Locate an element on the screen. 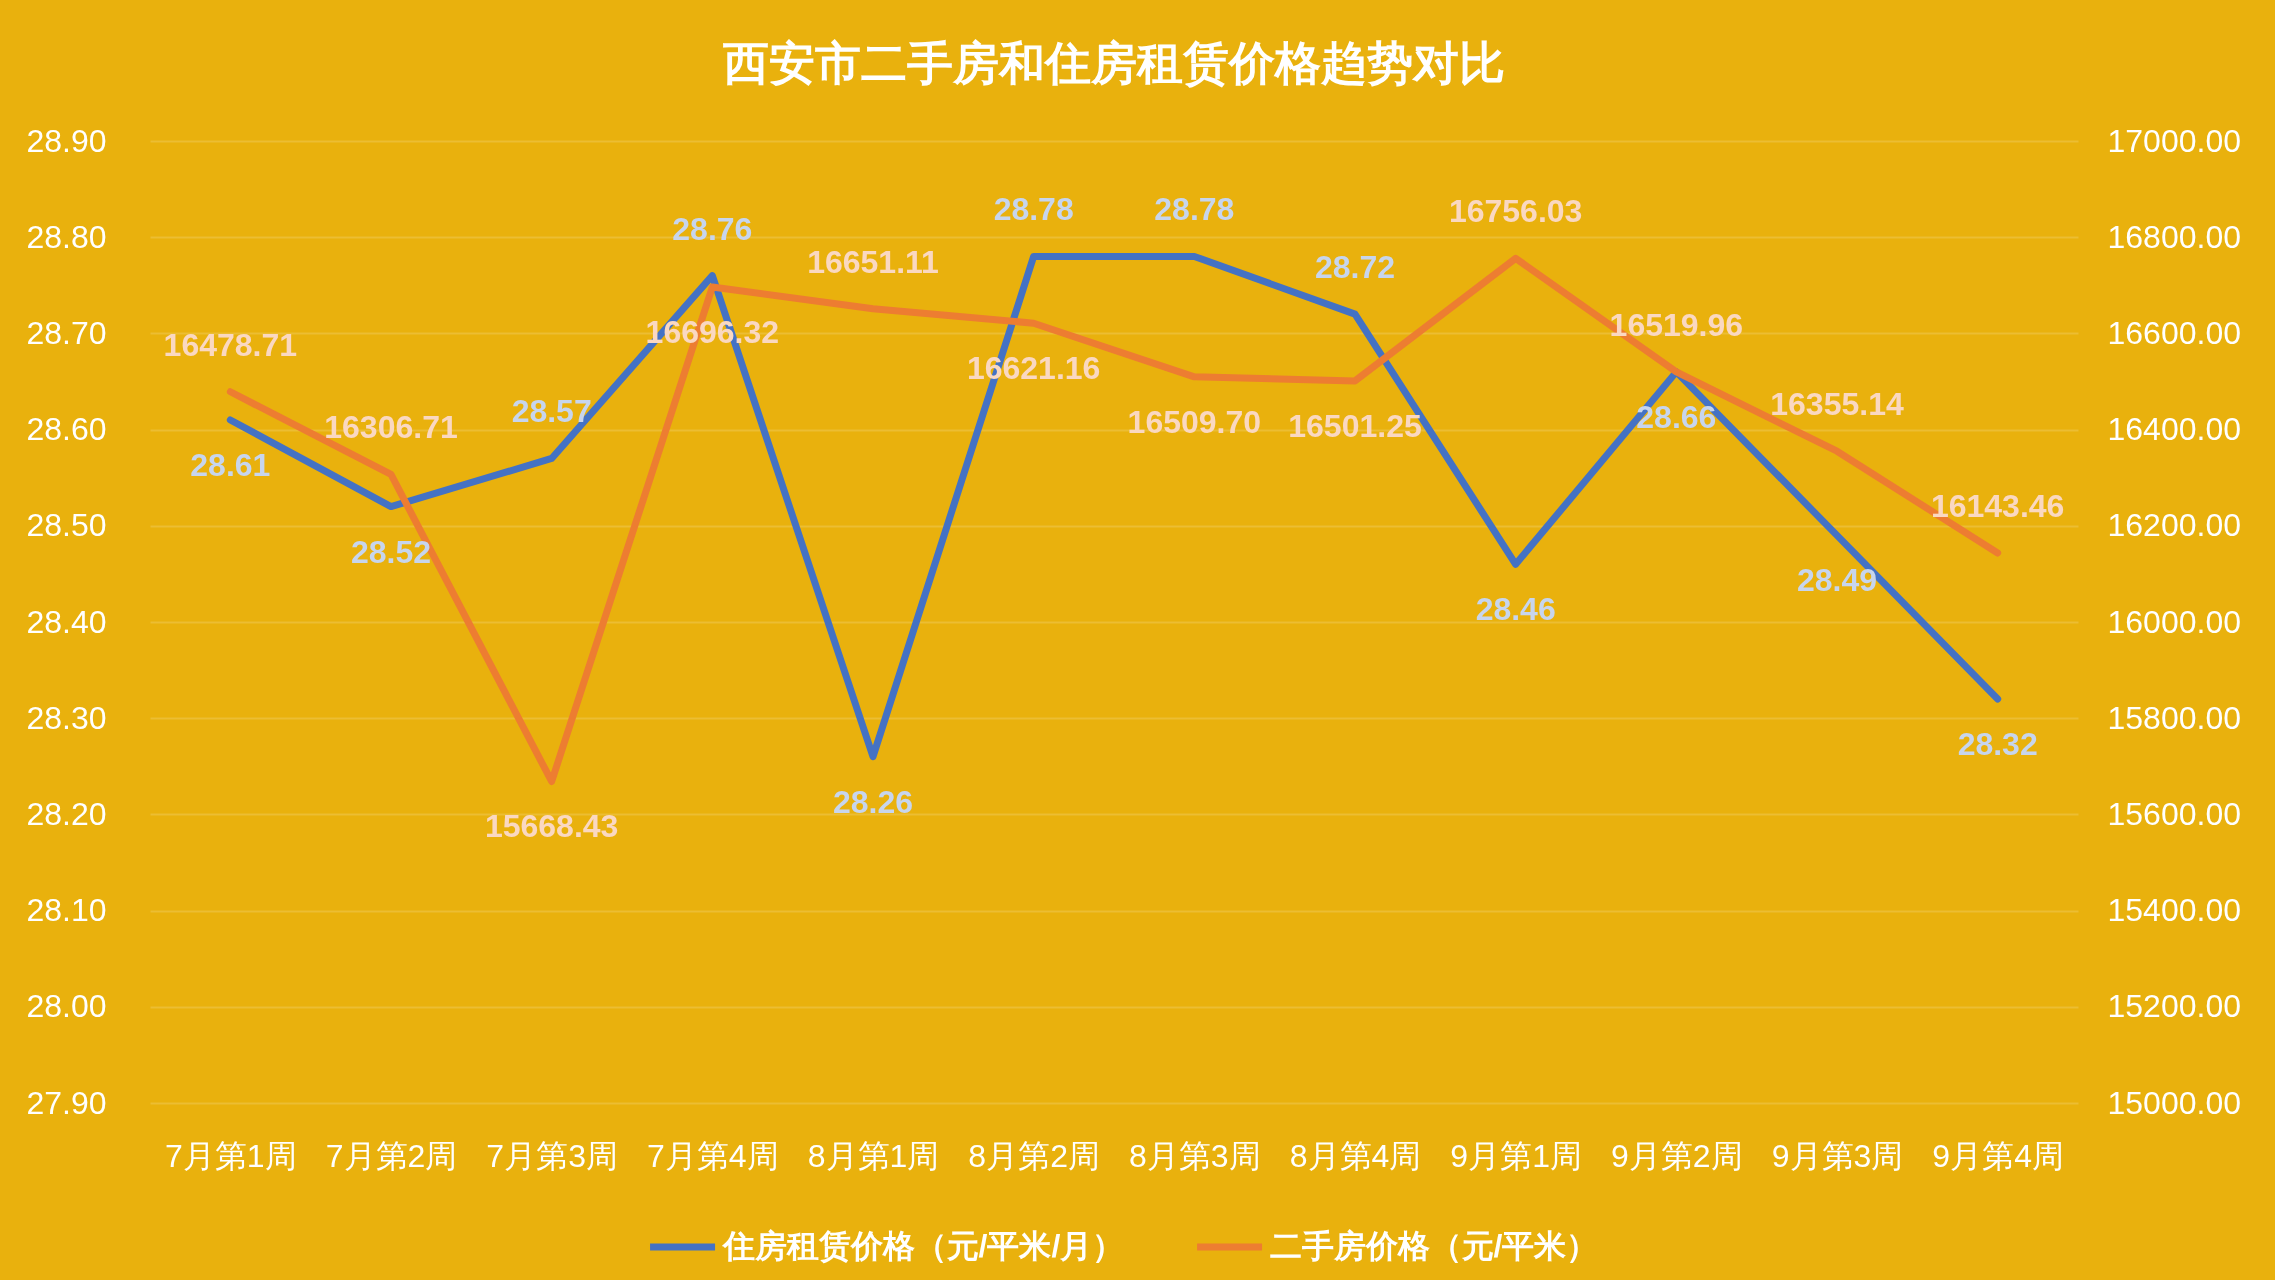 The image size is (2275, 1280). y2-tick-label: 16600.00 is located at coordinates (2174, 332).